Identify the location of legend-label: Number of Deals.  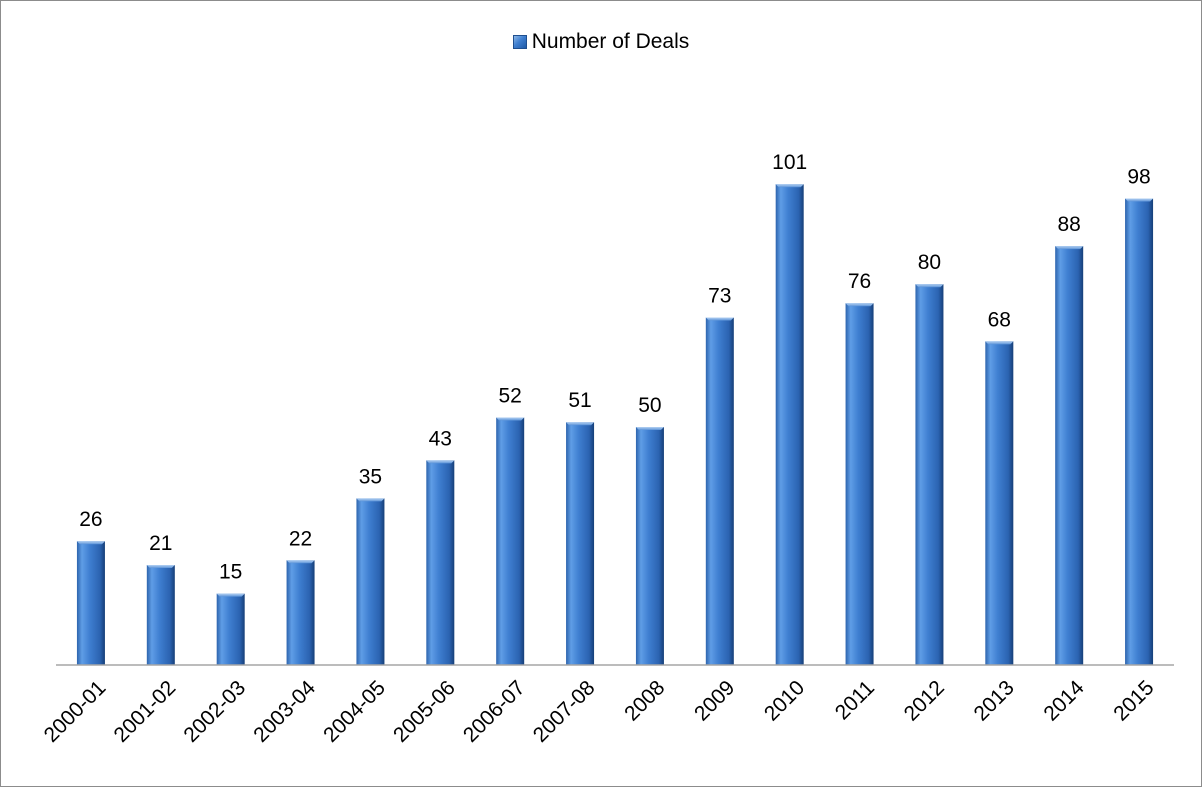
(610, 41).